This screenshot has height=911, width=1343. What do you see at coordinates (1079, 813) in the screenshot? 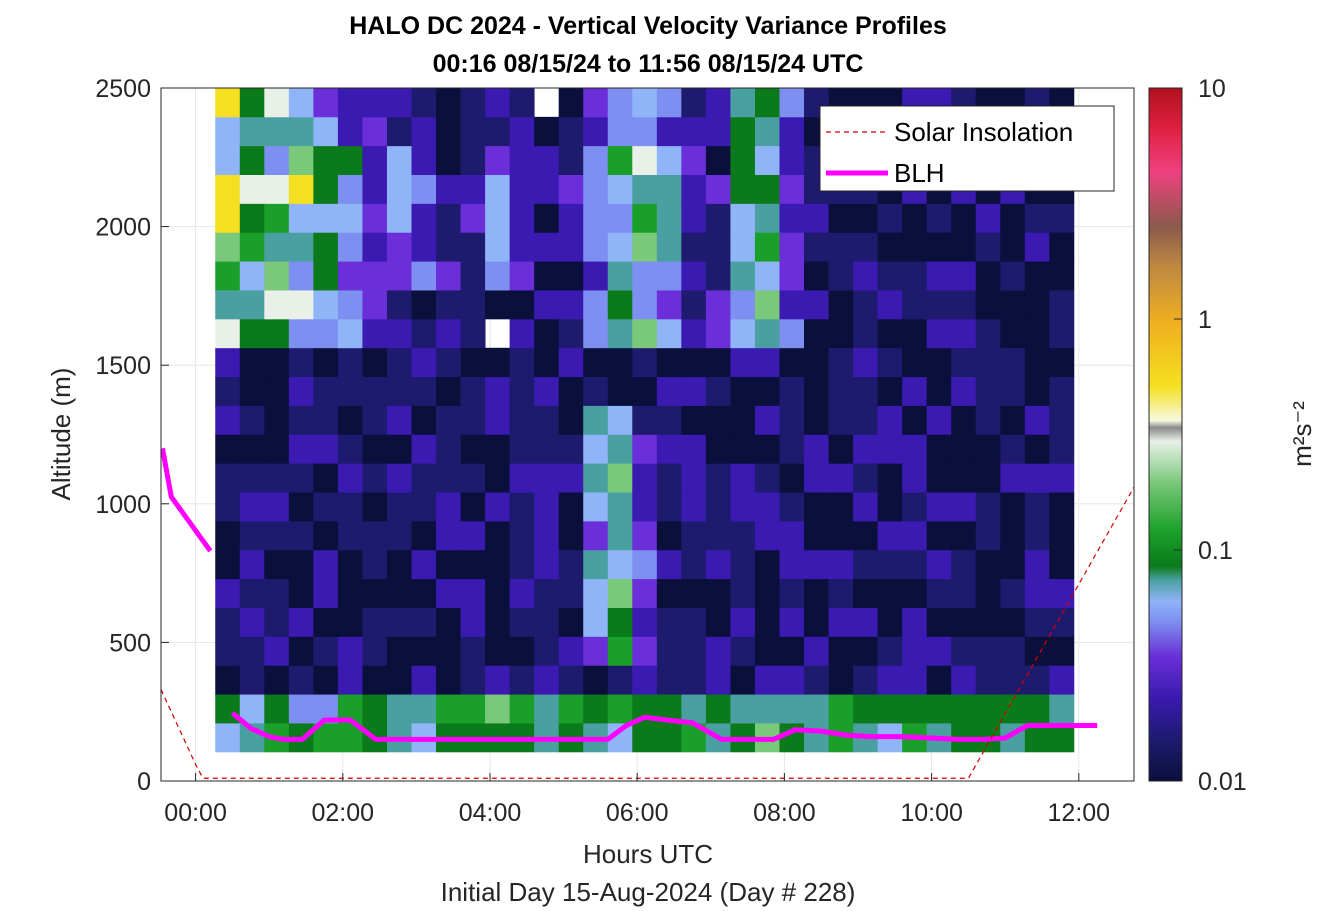
I see `x-tick-label: 12:00` at bounding box center [1079, 813].